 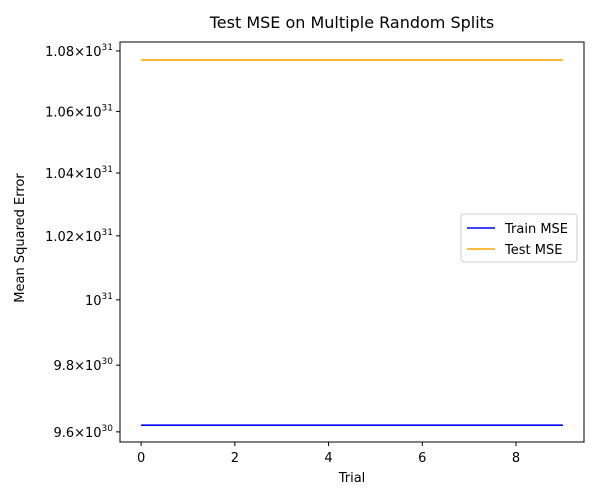 What do you see at coordinates (328, 458) in the screenshot?
I see `x-tick-label: 4` at bounding box center [328, 458].